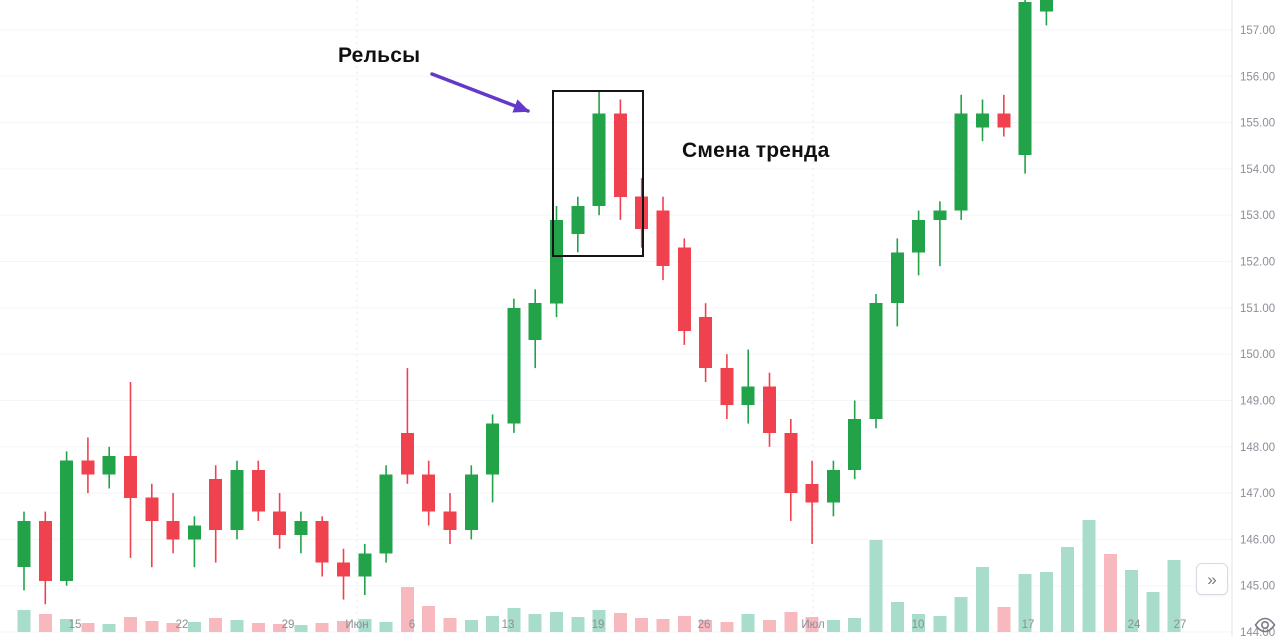 The height and width of the screenshot is (636, 1280). What do you see at coordinates (1257, 31) in the screenshot?
I see `price-axis-label: 157.00` at bounding box center [1257, 31].